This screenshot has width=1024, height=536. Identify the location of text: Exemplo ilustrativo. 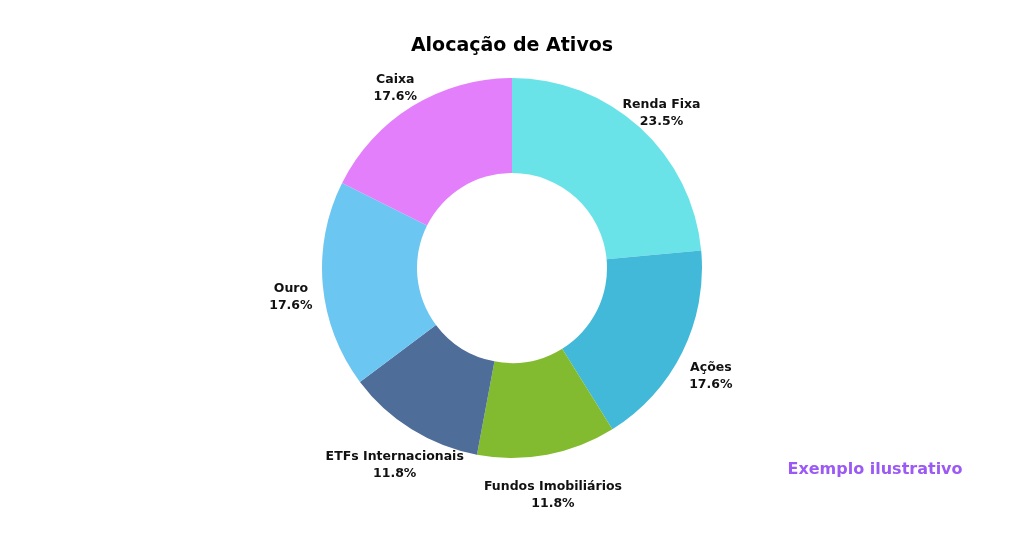
(875, 468).